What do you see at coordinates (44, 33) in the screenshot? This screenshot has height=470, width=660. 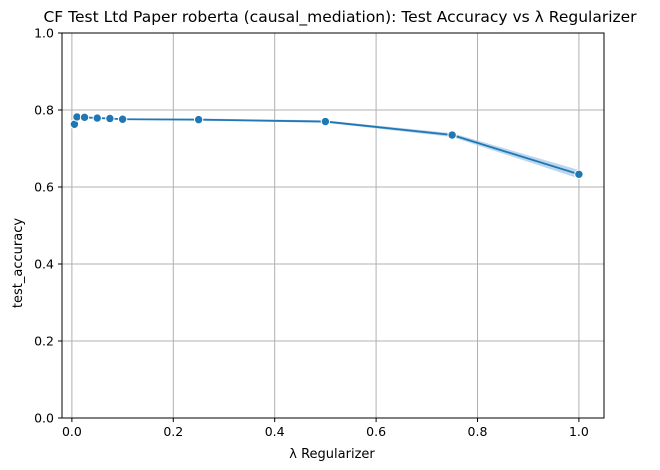 I see `y-tick-label: 1.0` at bounding box center [44, 33].